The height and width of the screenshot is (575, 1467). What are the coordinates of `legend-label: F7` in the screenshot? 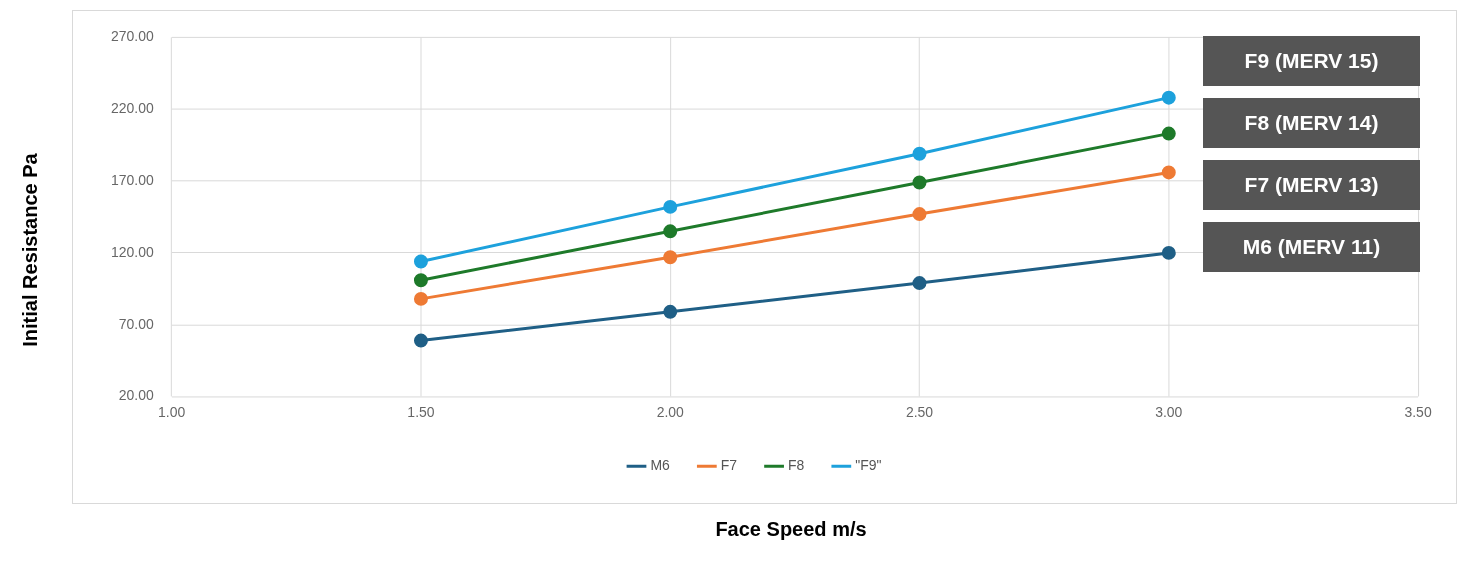 It's located at (729, 465).